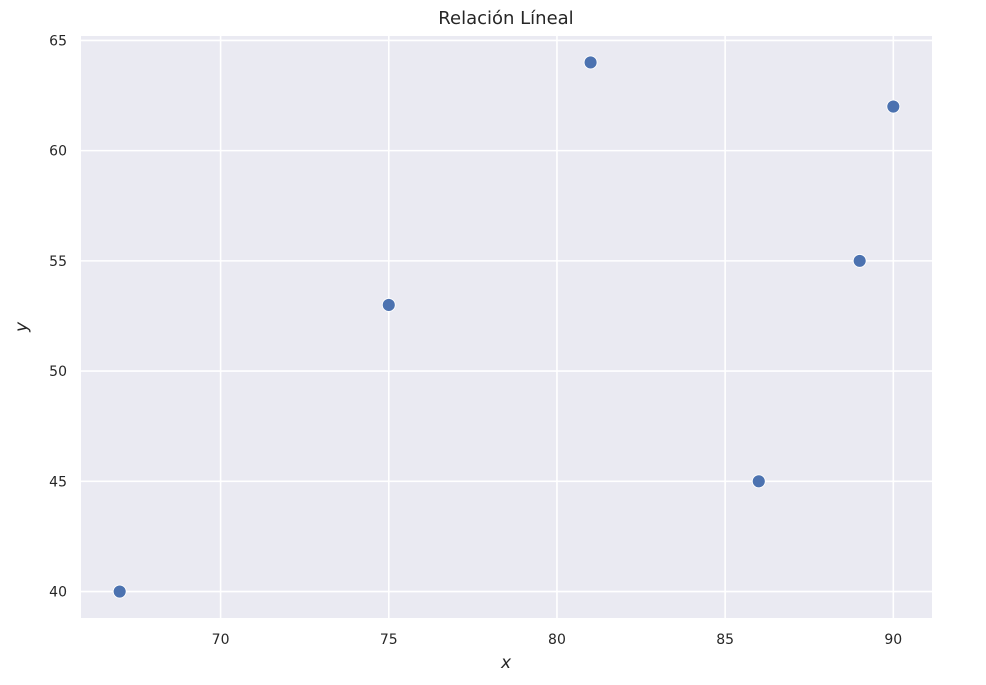 Image resolution: width=986 pixels, height=685 pixels. I want to click on y-axis-label: y, so click(22, 327).